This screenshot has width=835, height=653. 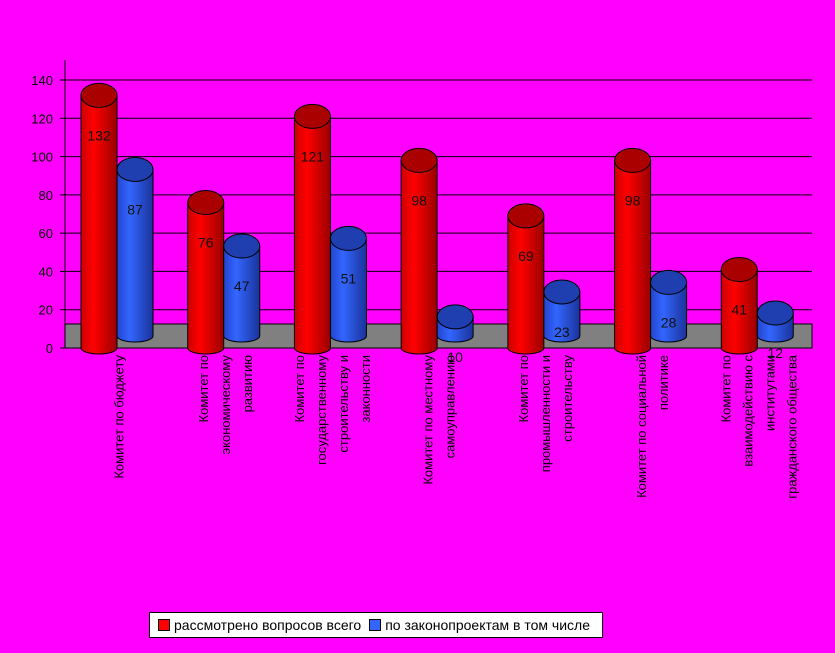 What do you see at coordinates (247, 384) in the screenshot?
I see `category-label: развитию` at bounding box center [247, 384].